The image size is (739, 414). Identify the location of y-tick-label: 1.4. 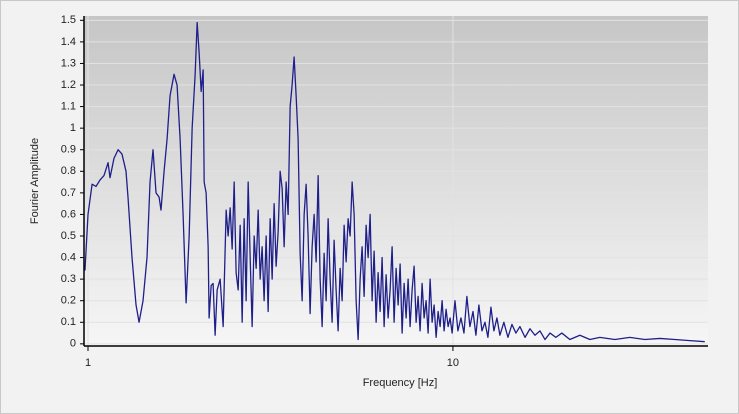
(68, 42).